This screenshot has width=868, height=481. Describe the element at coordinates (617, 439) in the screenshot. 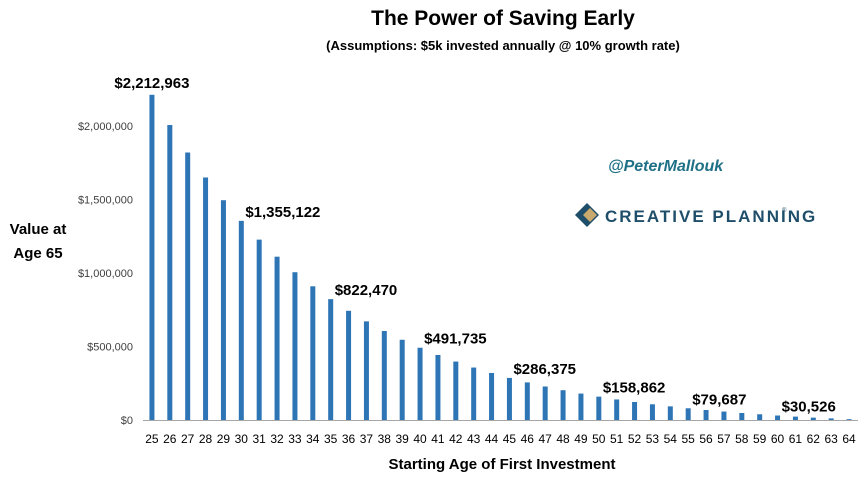

I see `x-tick-label: 51` at that location.